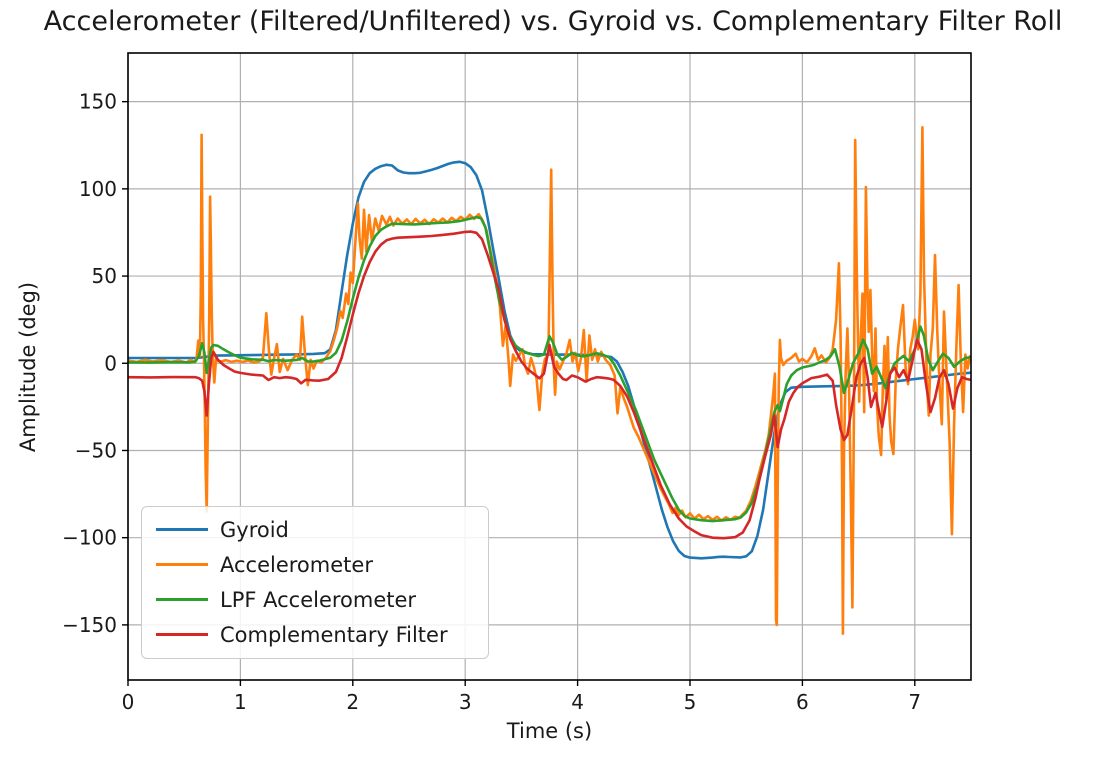 The image size is (1106, 764). I want to click on y-tick-label: −100, so click(89, 538).